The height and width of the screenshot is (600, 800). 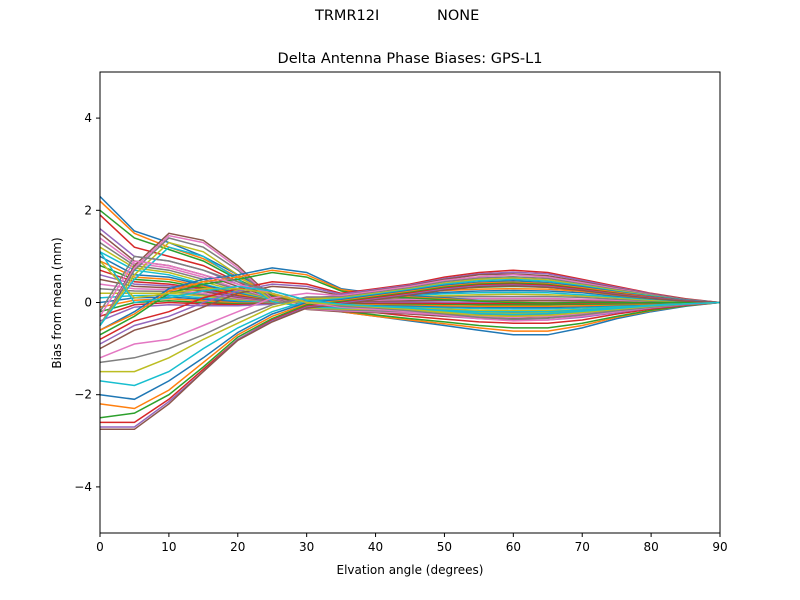 What do you see at coordinates (410, 59) in the screenshot?
I see `chart-title: Delta Antenna Phase Biases: GPS-L1` at bounding box center [410, 59].